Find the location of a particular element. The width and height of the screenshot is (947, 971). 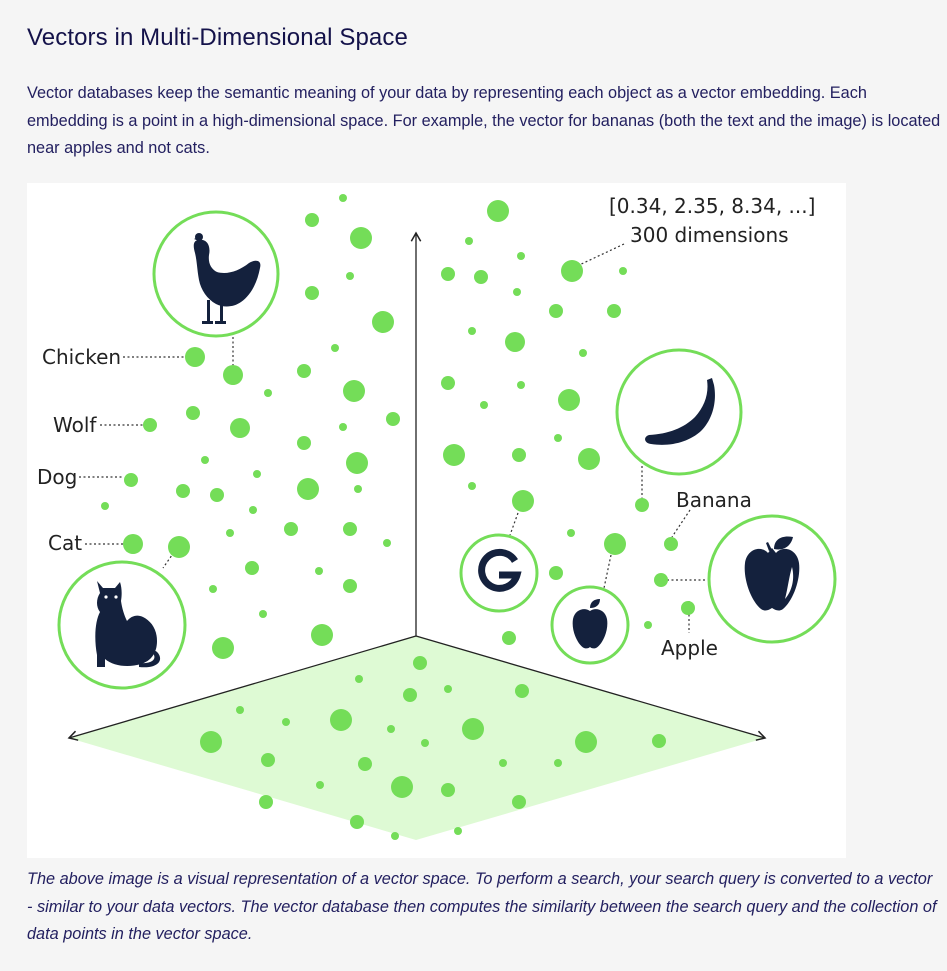

dimensions-label: 300 dimensions is located at coordinates (709, 235).